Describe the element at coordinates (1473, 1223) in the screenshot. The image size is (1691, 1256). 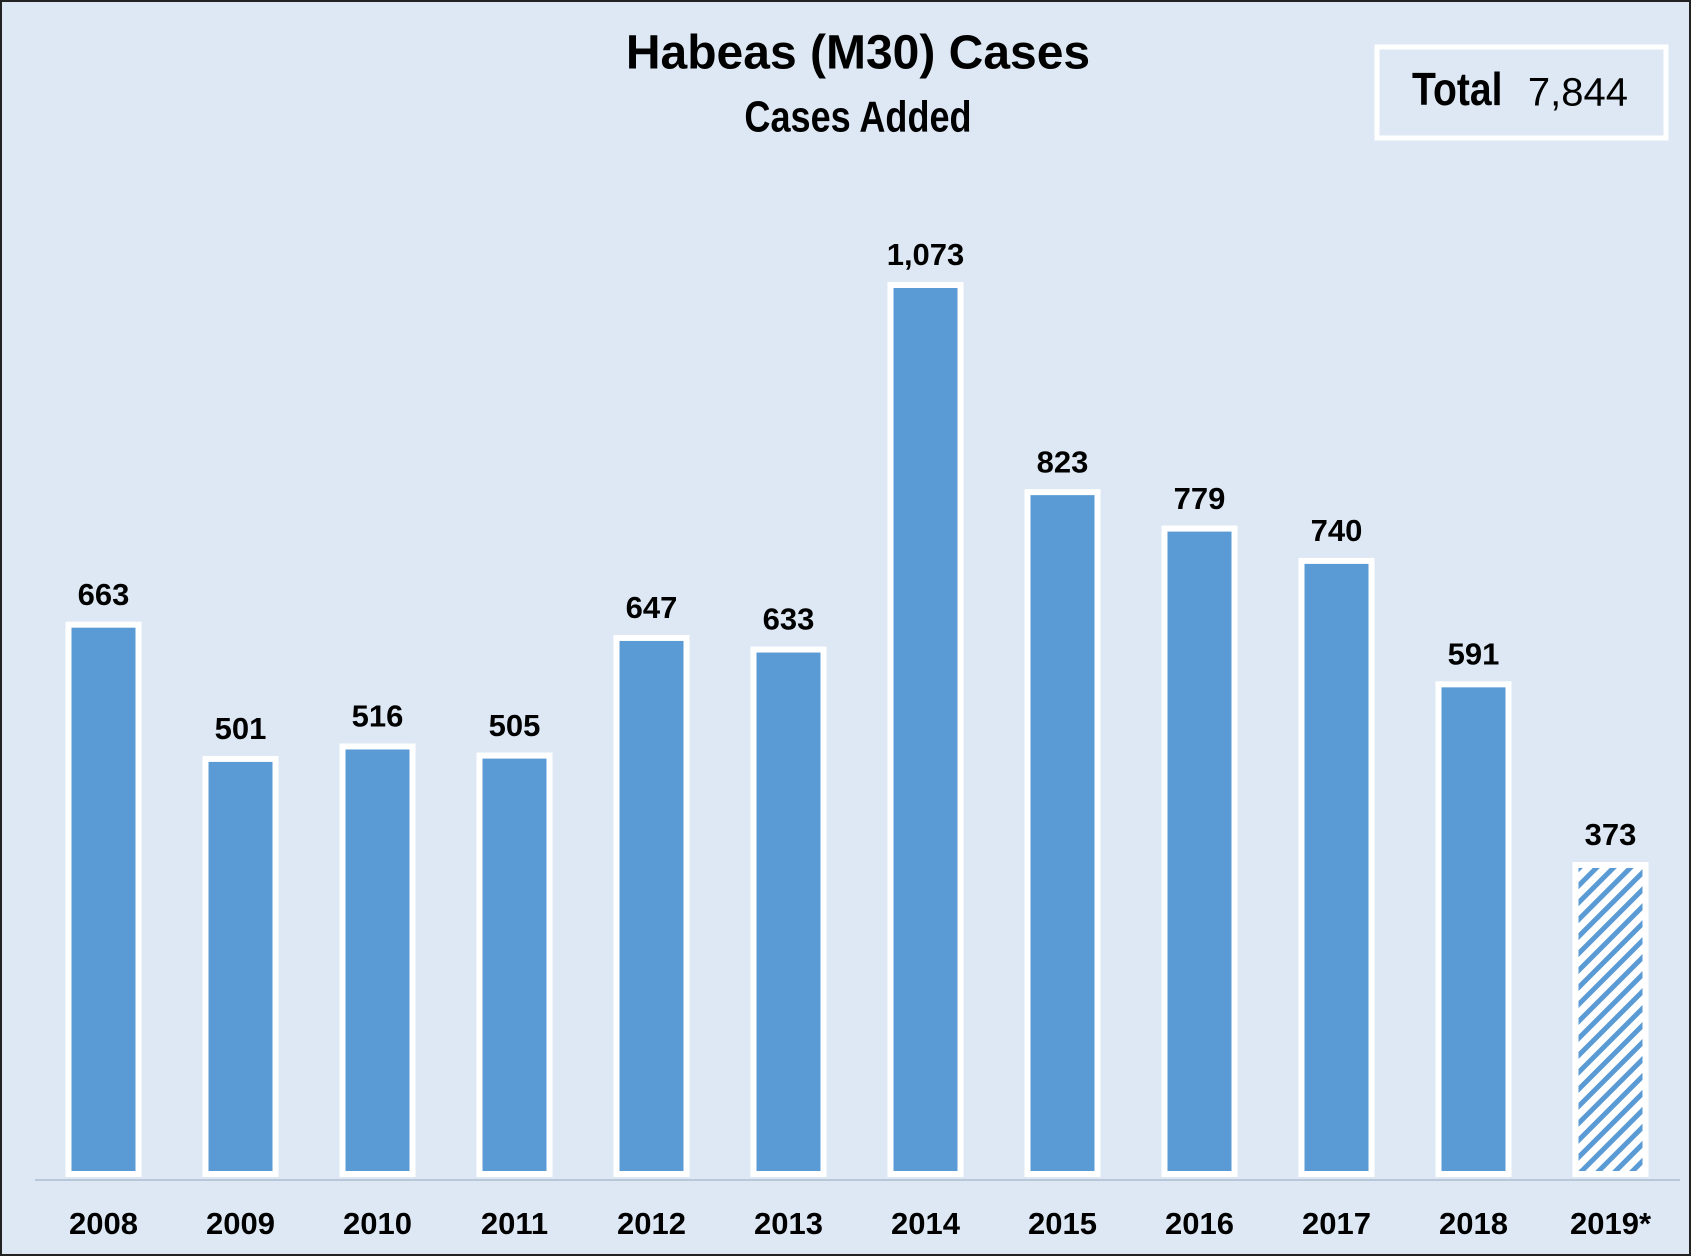
I see `x-tick-label: 2018` at that location.